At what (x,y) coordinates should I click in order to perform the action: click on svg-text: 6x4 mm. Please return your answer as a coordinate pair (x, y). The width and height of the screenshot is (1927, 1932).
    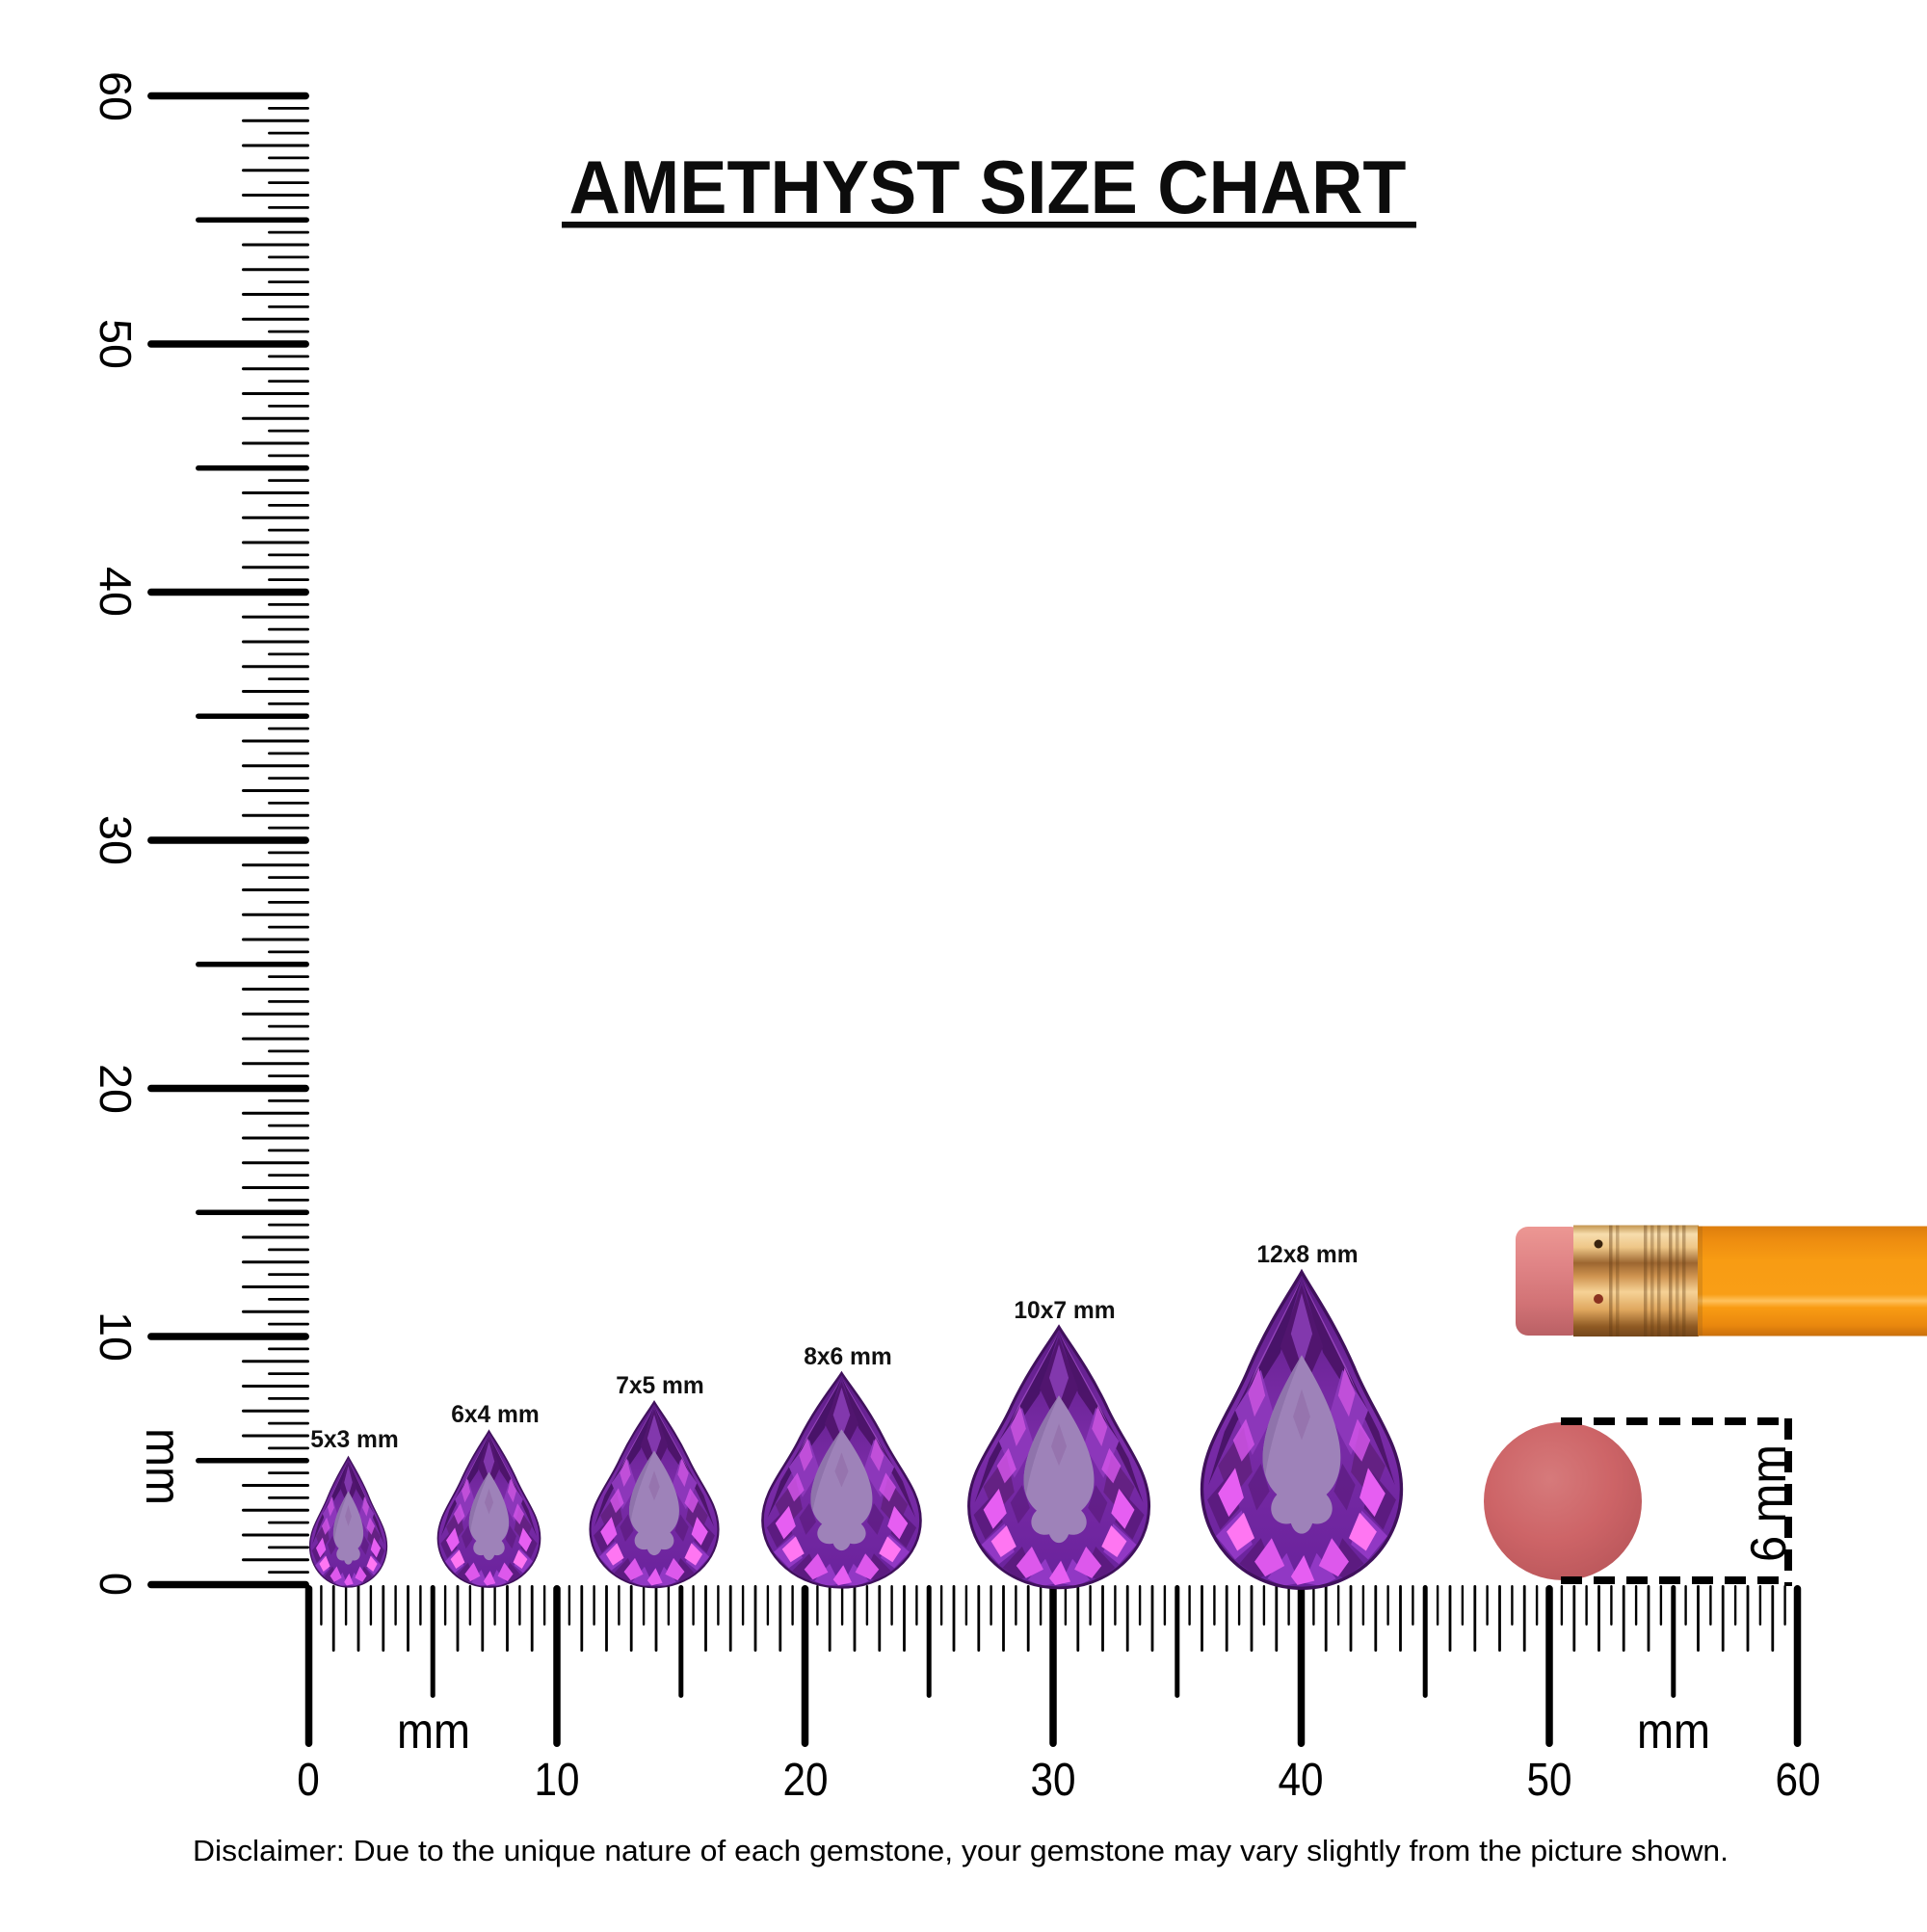
    Looking at the image, I should click on (495, 1415).